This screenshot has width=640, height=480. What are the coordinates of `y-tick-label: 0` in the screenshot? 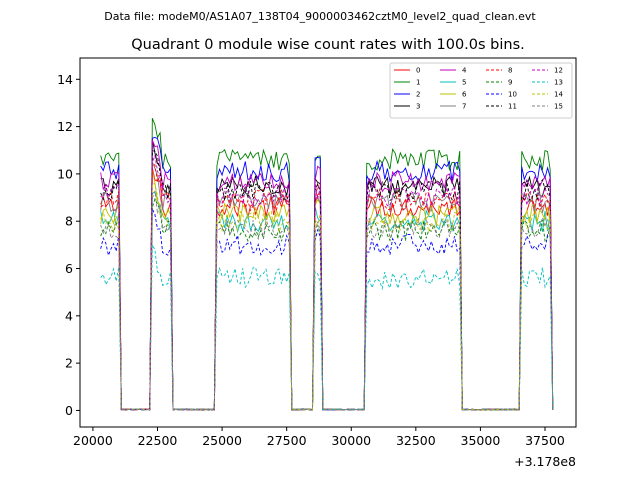 It's located at (69, 410).